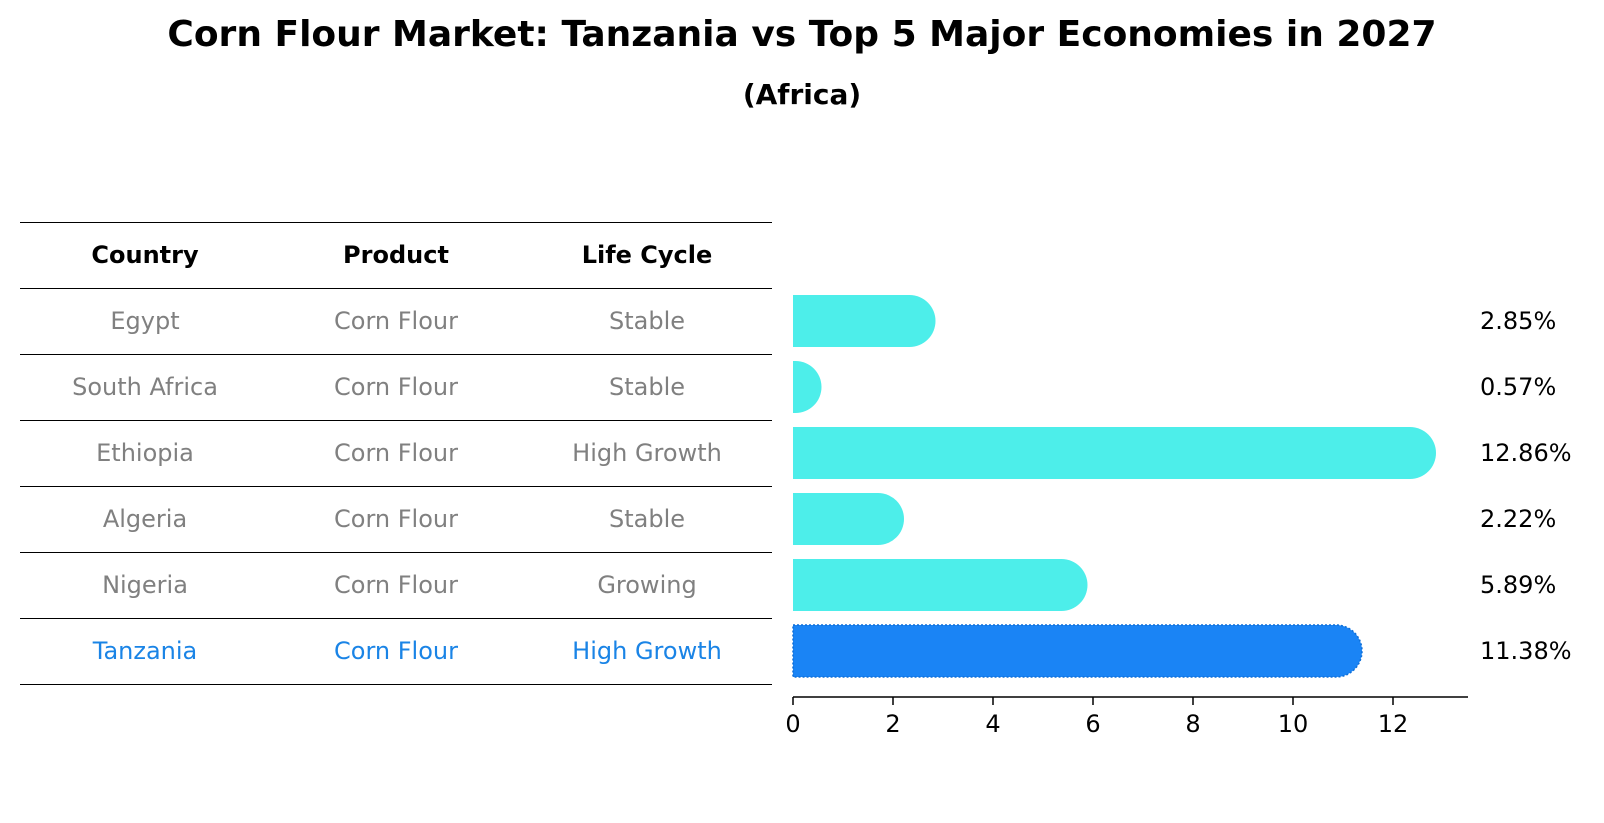 The image size is (1604, 823). What do you see at coordinates (892, 724) in the screenshot?
I see `x-tick-label: 2` at bounding box center [892, 724].